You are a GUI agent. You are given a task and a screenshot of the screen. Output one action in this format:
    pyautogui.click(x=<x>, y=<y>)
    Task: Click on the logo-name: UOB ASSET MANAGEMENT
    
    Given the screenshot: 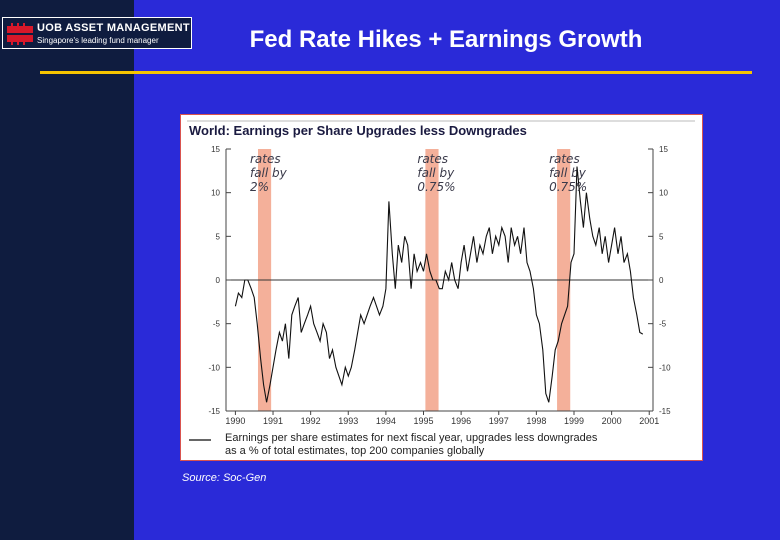 What is the action you would take?
    pyautogui.click(x=113, y=28)
    